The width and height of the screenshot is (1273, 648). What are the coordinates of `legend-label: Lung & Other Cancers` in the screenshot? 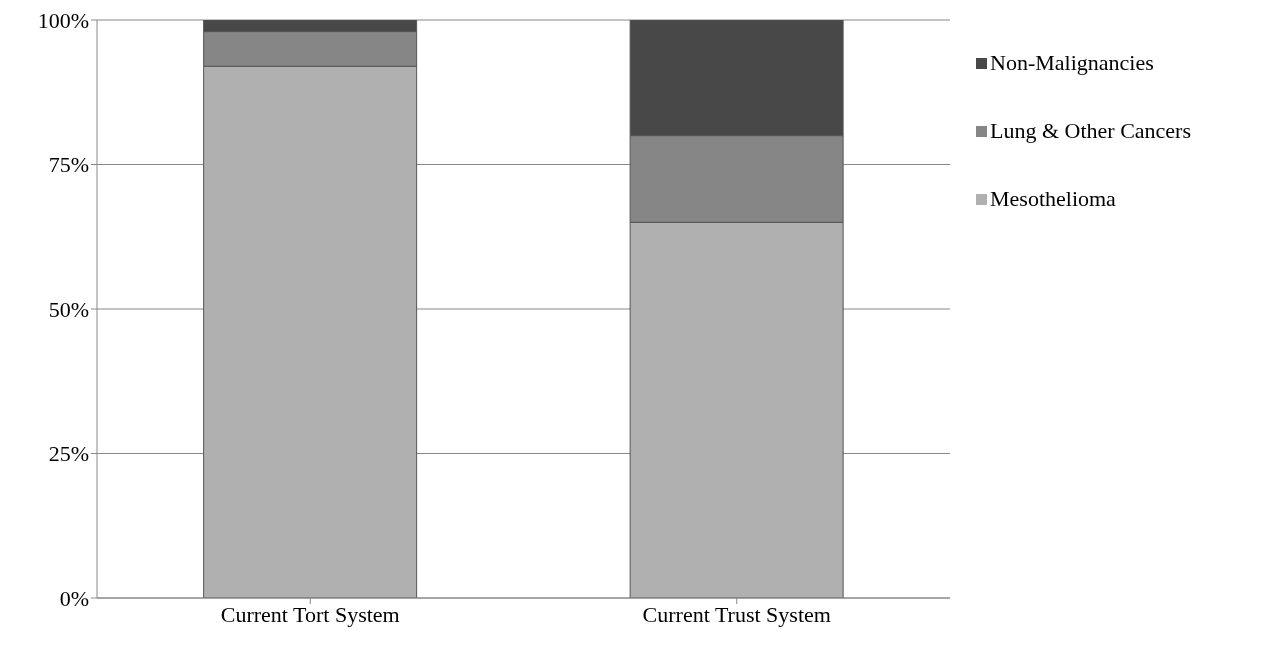 It's located at (1090, 131).